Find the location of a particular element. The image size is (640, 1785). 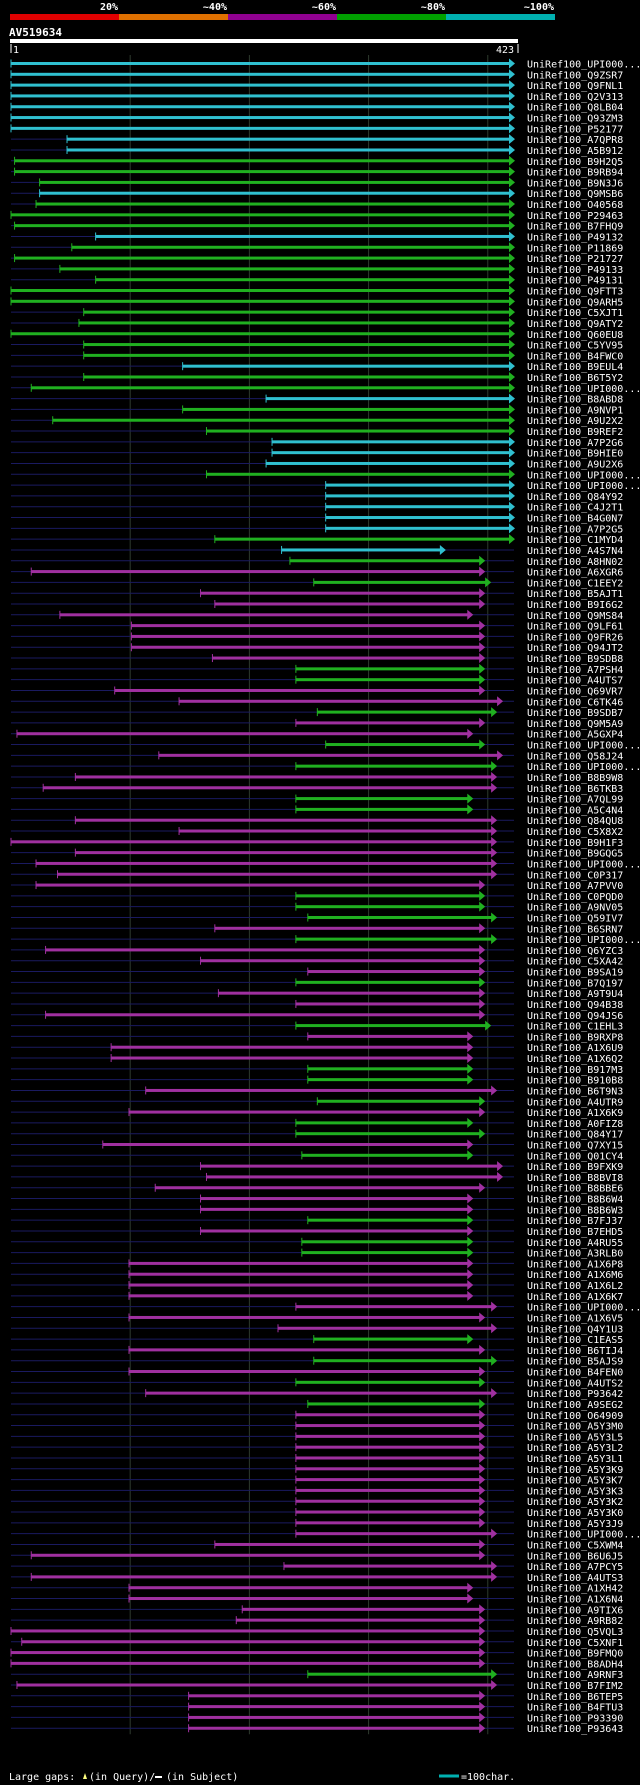

hit-label: UniRef100_B9FMQ0 is located at coordinates (575, 1654).